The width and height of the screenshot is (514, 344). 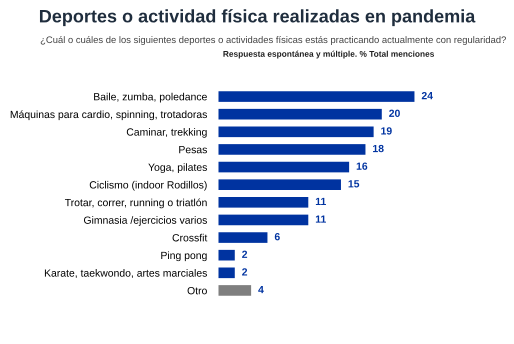 What do you see at coordinates (197, 290) in the screenshot?
I see `y-tick-label: Otro` at bounding box center [197, 290].